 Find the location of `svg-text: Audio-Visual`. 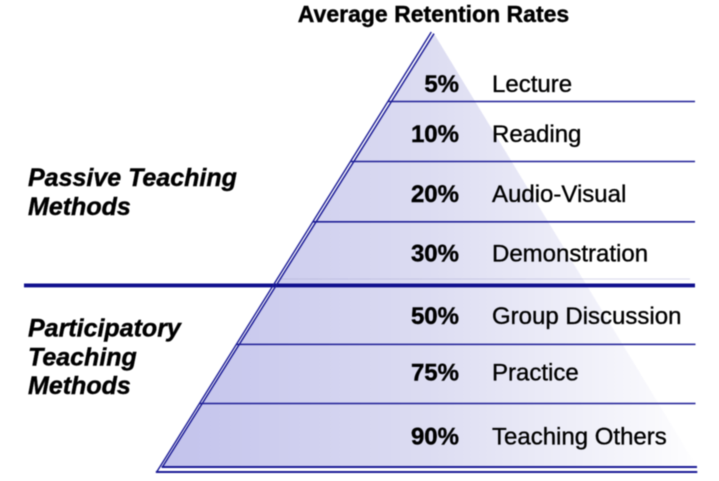

svg-text: Audio-Visual is located at coordinates (559, 194).